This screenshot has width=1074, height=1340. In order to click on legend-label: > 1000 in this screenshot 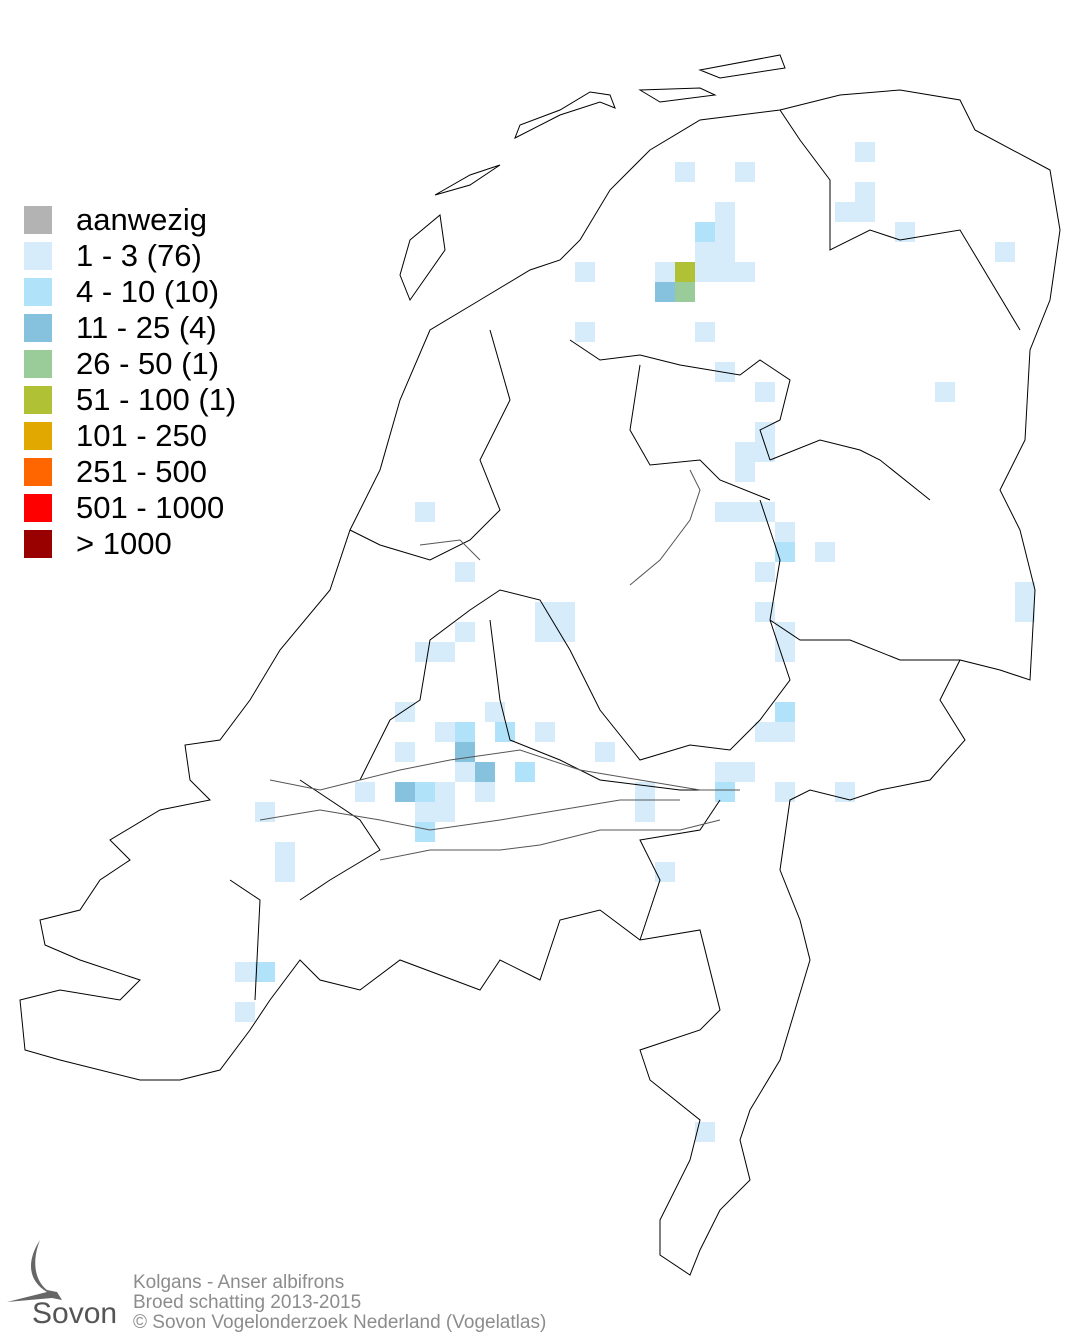, I will do `click(124, 543)`.